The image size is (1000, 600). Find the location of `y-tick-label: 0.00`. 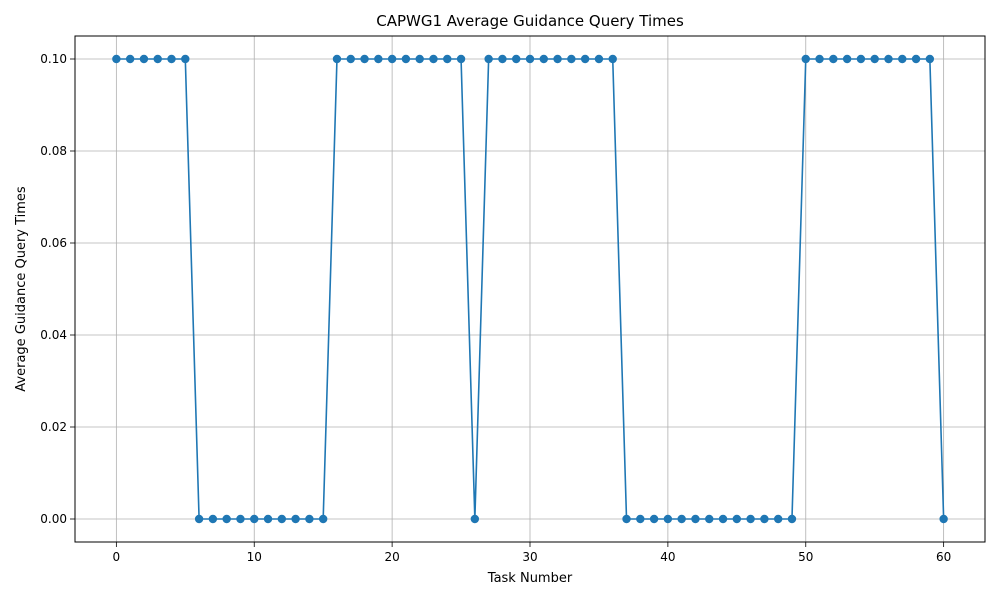

y-tick-label: 0.00 is located at coordinates (53, 519).